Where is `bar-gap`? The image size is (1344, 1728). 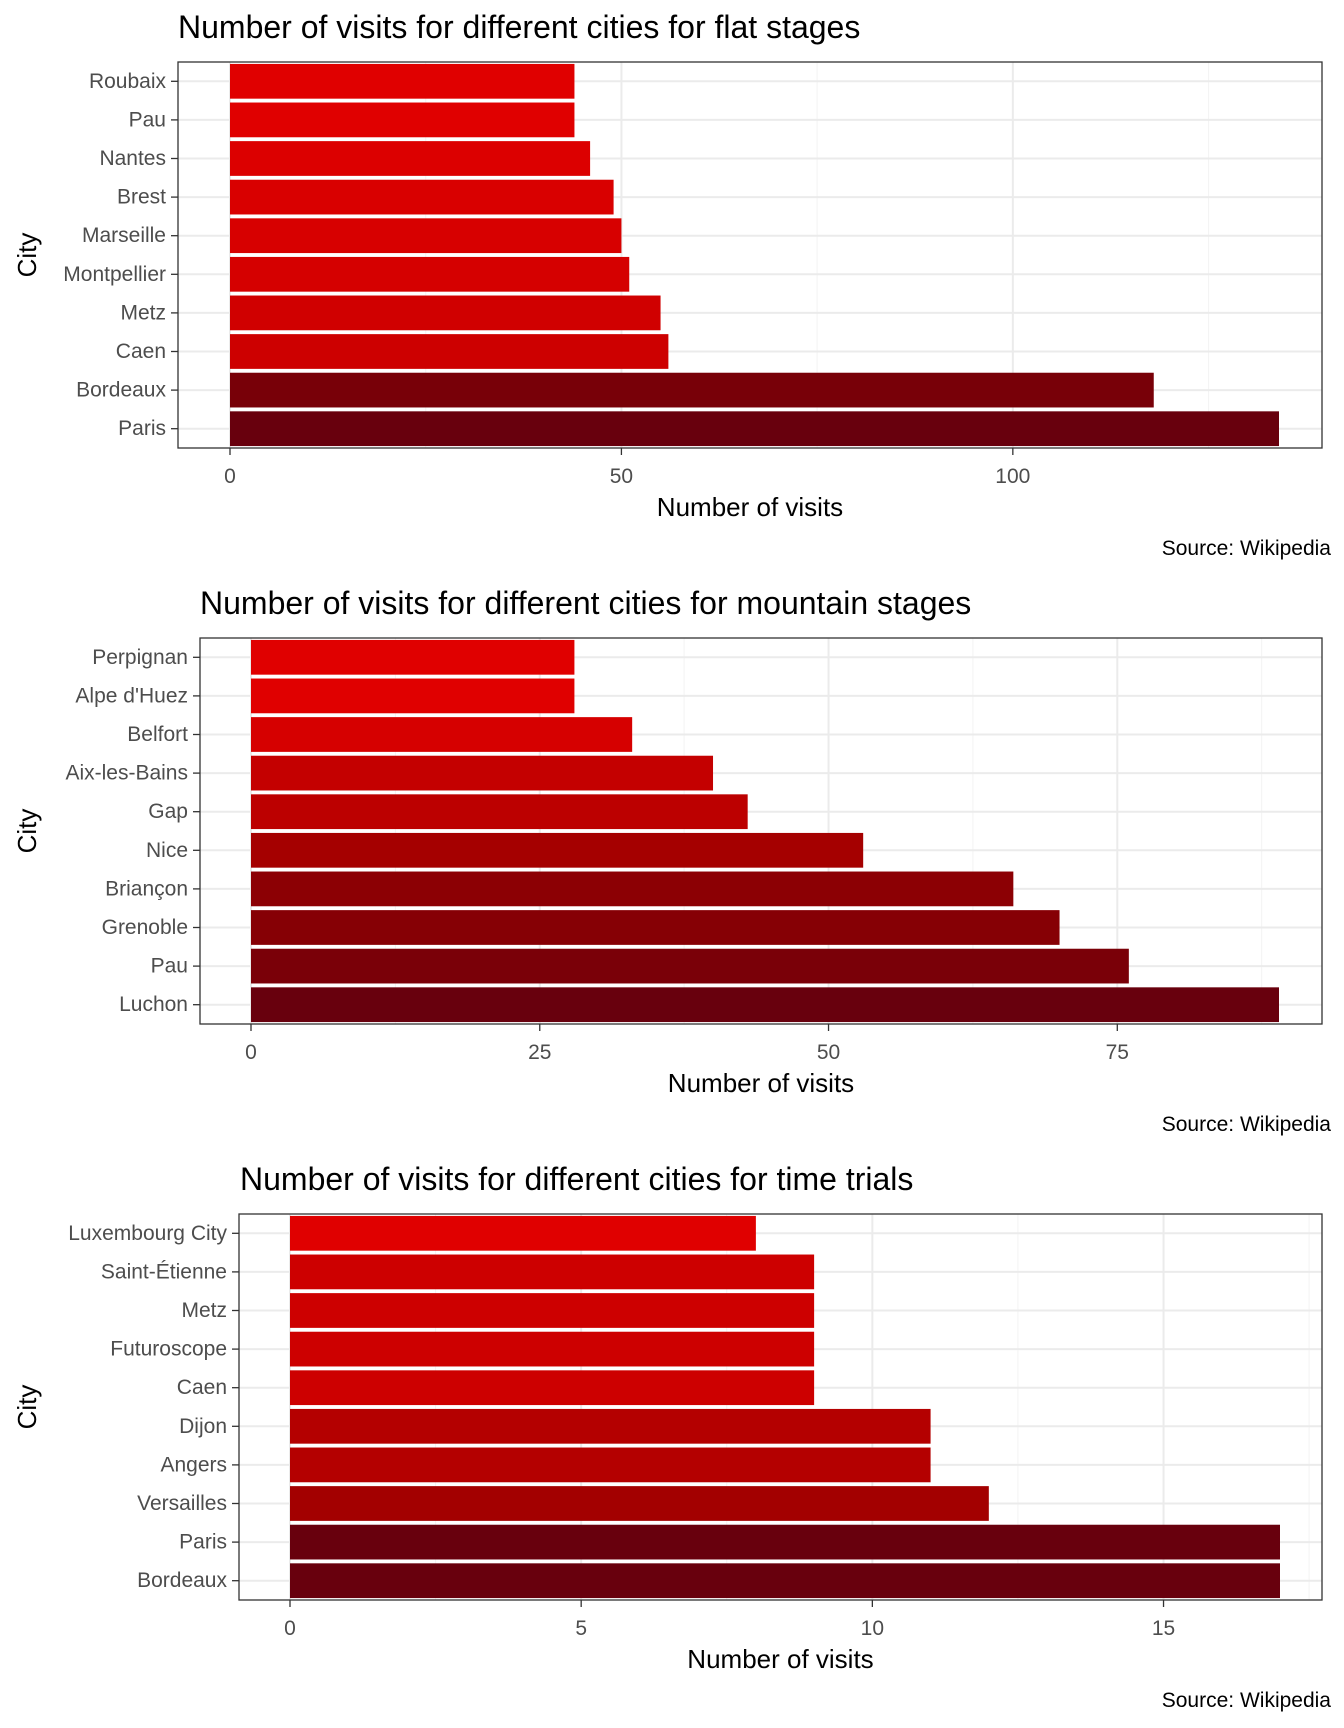
bar-gap is located at coordinates (499, 812).